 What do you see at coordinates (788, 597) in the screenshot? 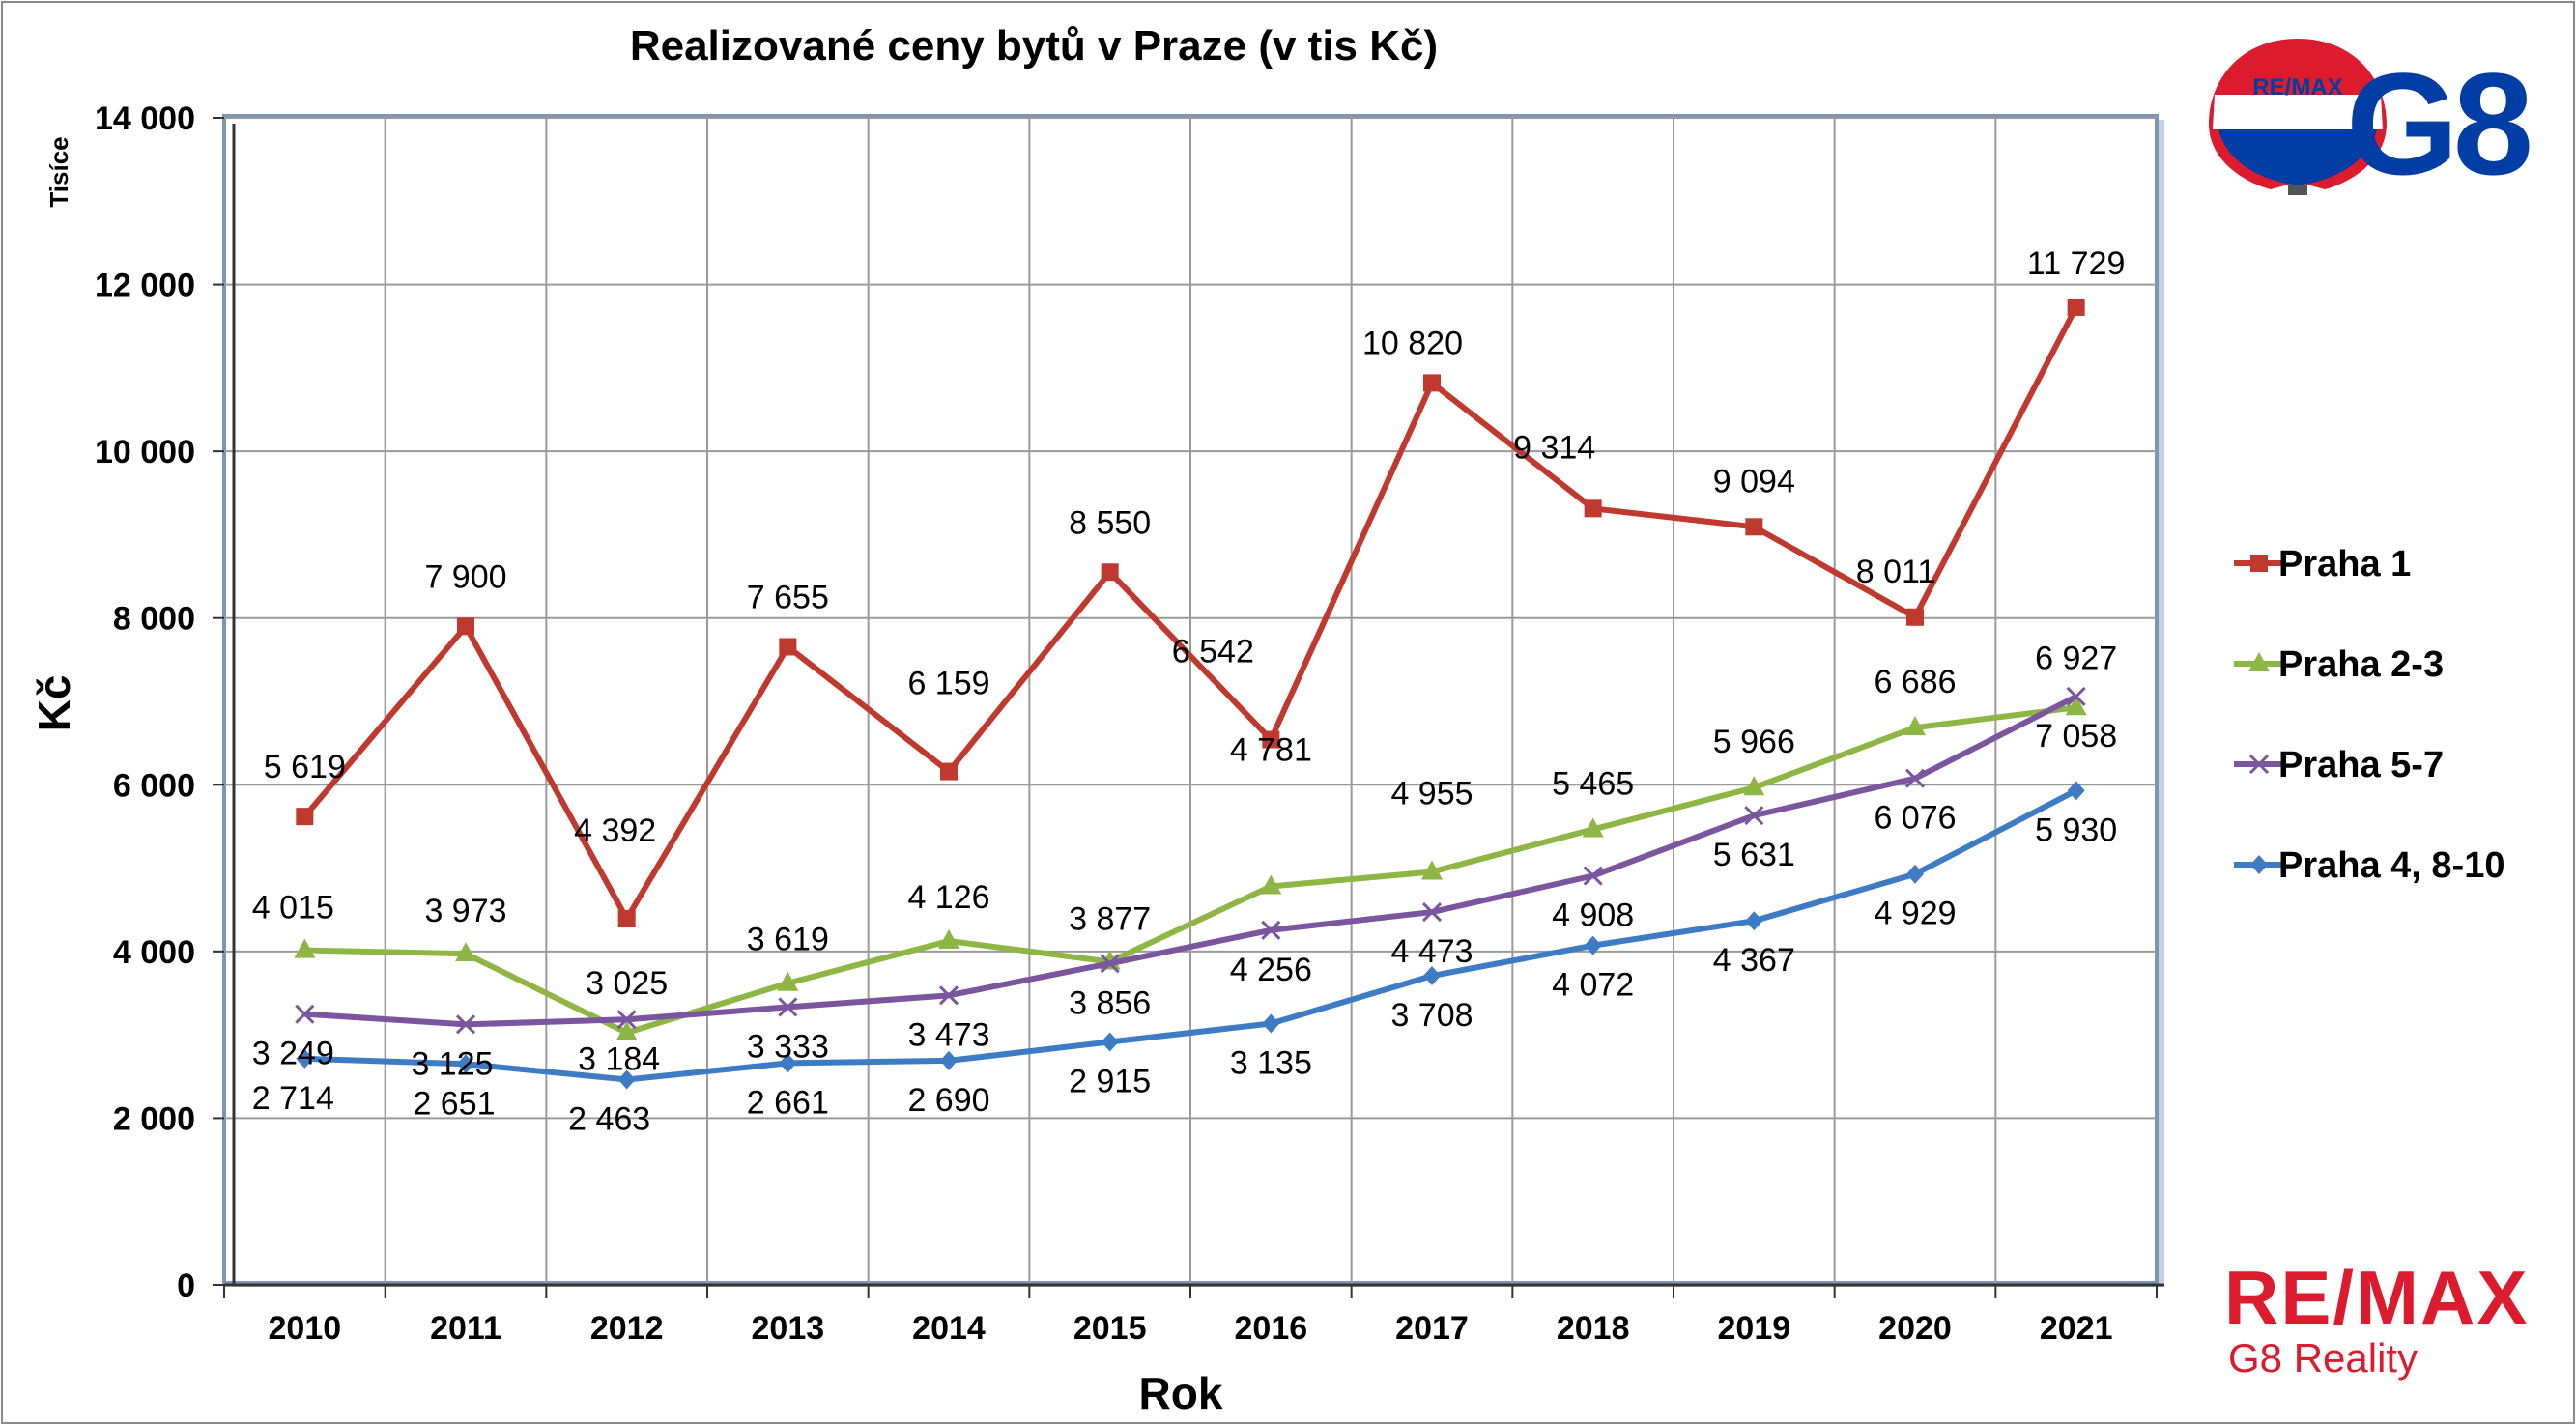
I see `data-label: 7 655` at bounding box center [788, 597].